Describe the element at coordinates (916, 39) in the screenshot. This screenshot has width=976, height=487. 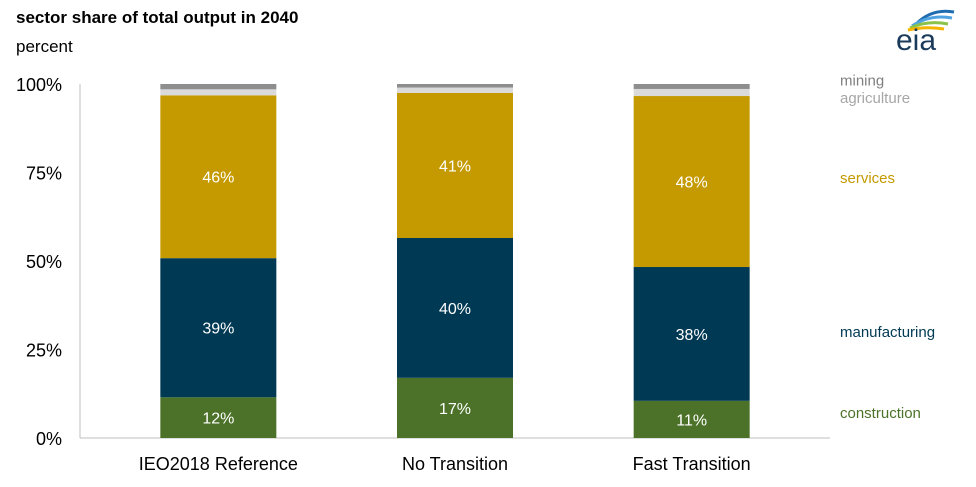
I see `logo-text: eia` at that location.